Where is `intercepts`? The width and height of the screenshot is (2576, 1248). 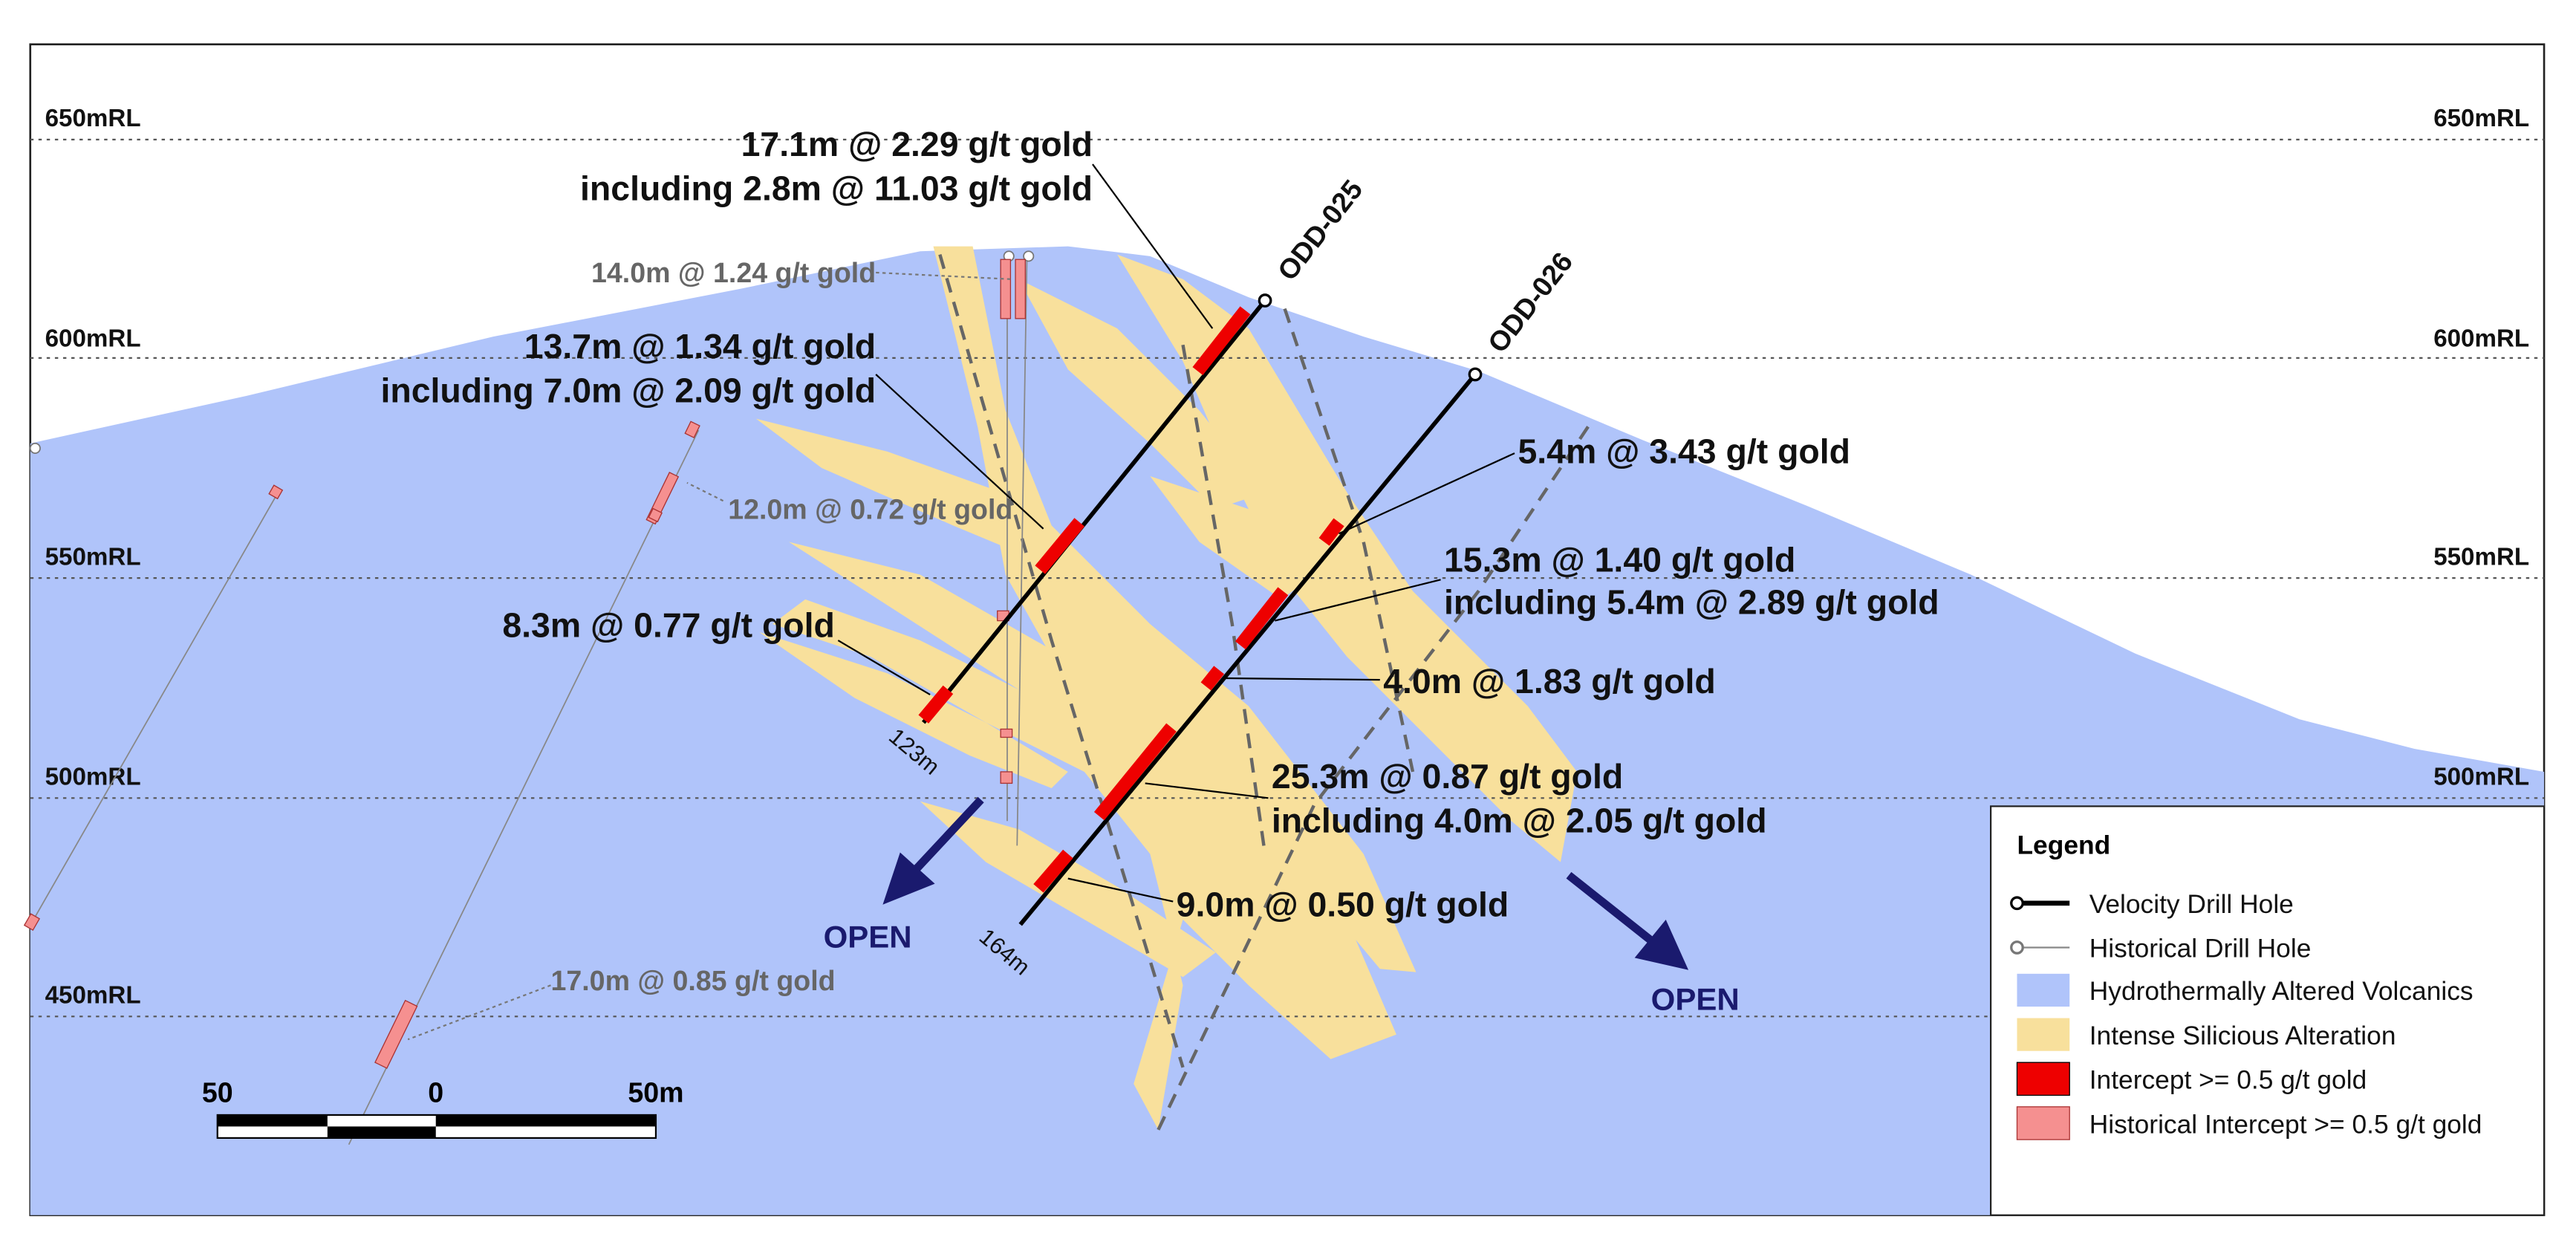
intercepts is located at coordinates (1131, 600).